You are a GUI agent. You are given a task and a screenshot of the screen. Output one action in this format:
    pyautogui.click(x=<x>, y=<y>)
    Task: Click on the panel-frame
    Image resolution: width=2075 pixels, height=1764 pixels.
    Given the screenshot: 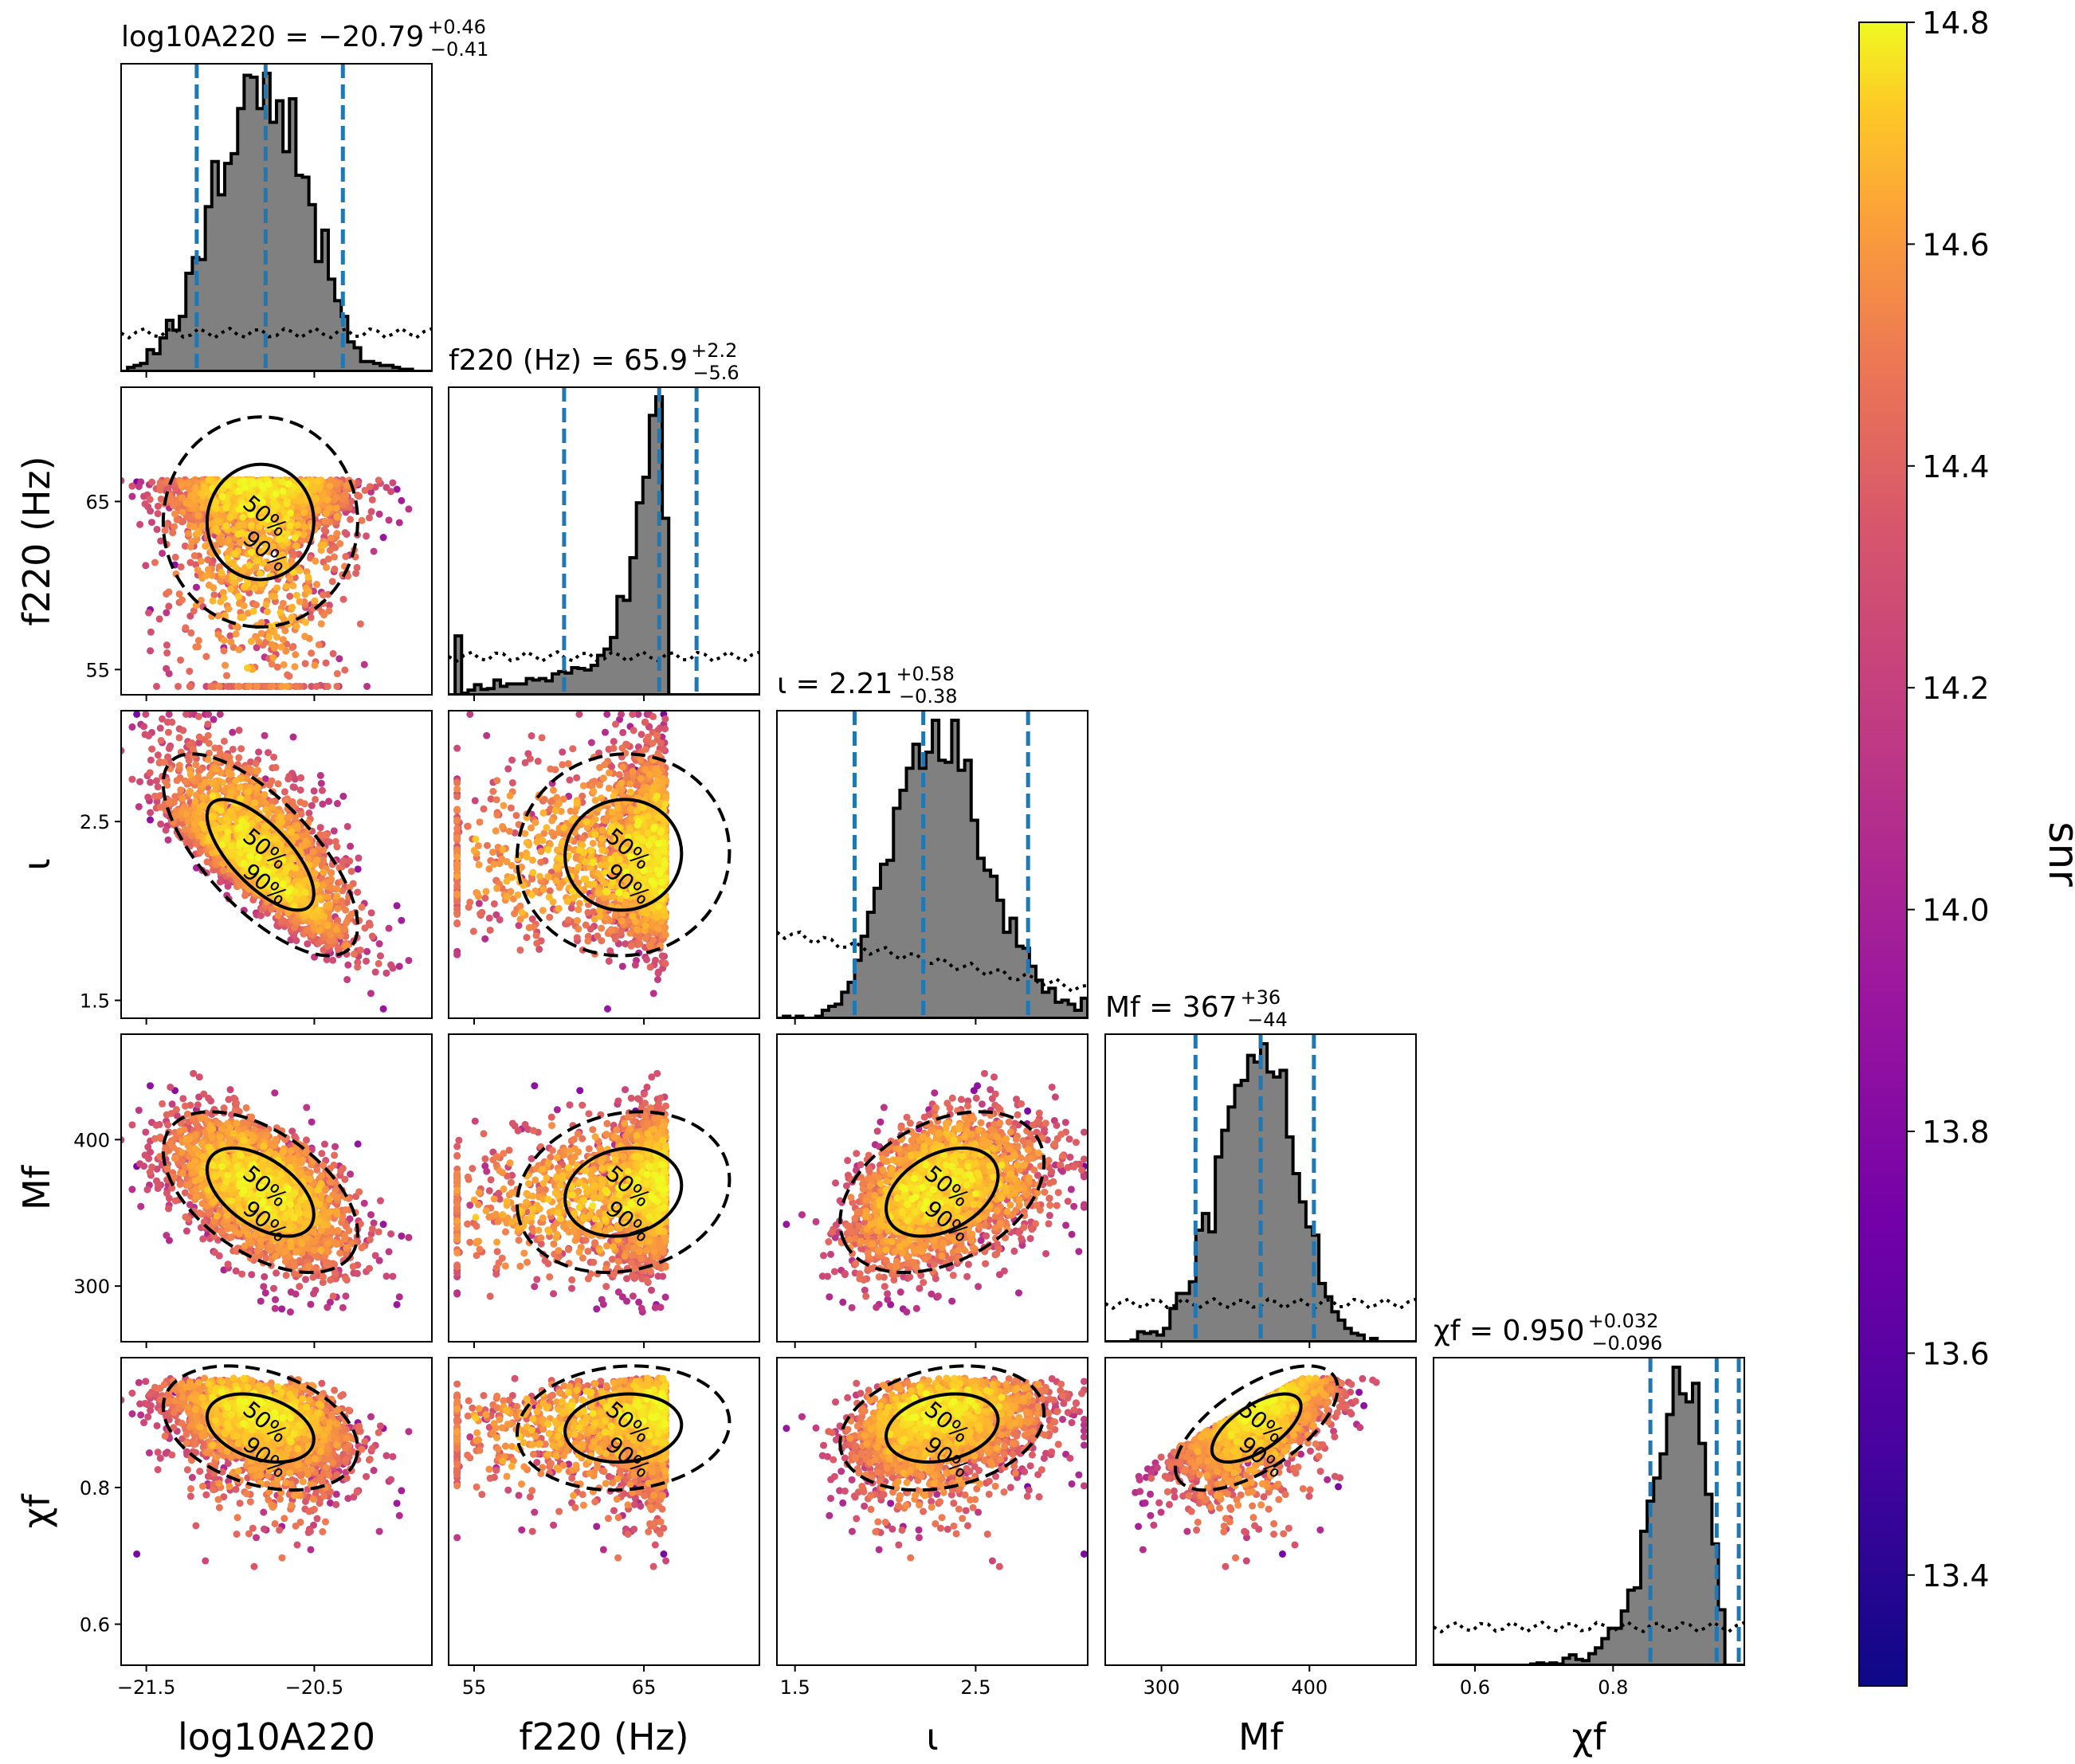 What is the action you would take?
    pyautogui.click(x=604, y=541)
    